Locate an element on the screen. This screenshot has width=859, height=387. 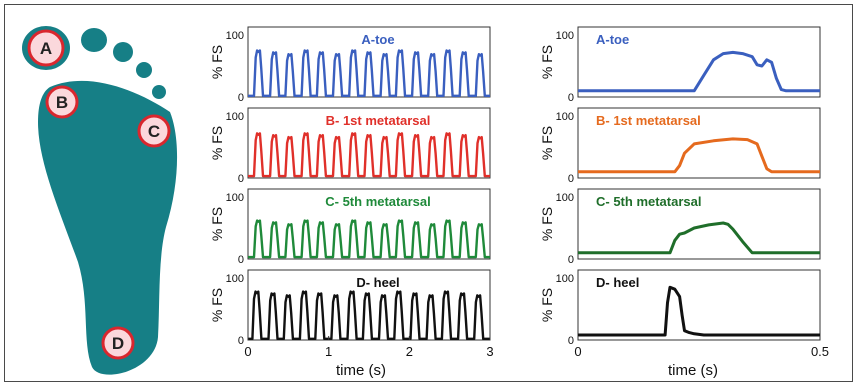
toe-4-shape is located at coordinates (144, 70).